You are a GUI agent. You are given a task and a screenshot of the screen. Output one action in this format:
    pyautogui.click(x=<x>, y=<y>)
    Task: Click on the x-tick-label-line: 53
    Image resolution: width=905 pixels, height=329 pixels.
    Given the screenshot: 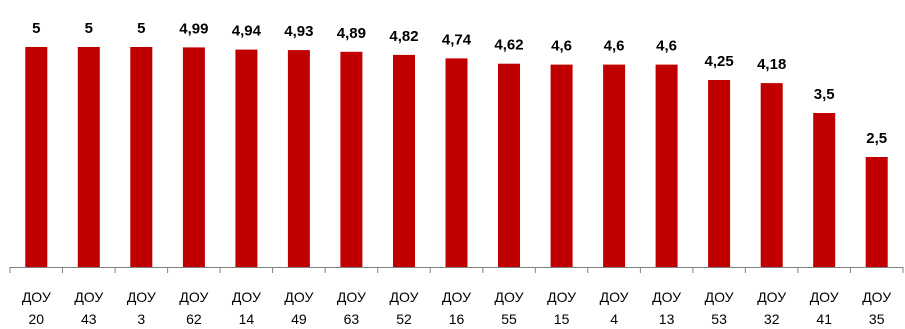 What is the action you would take?
    pyautogui.click(x=719, y=319)
    